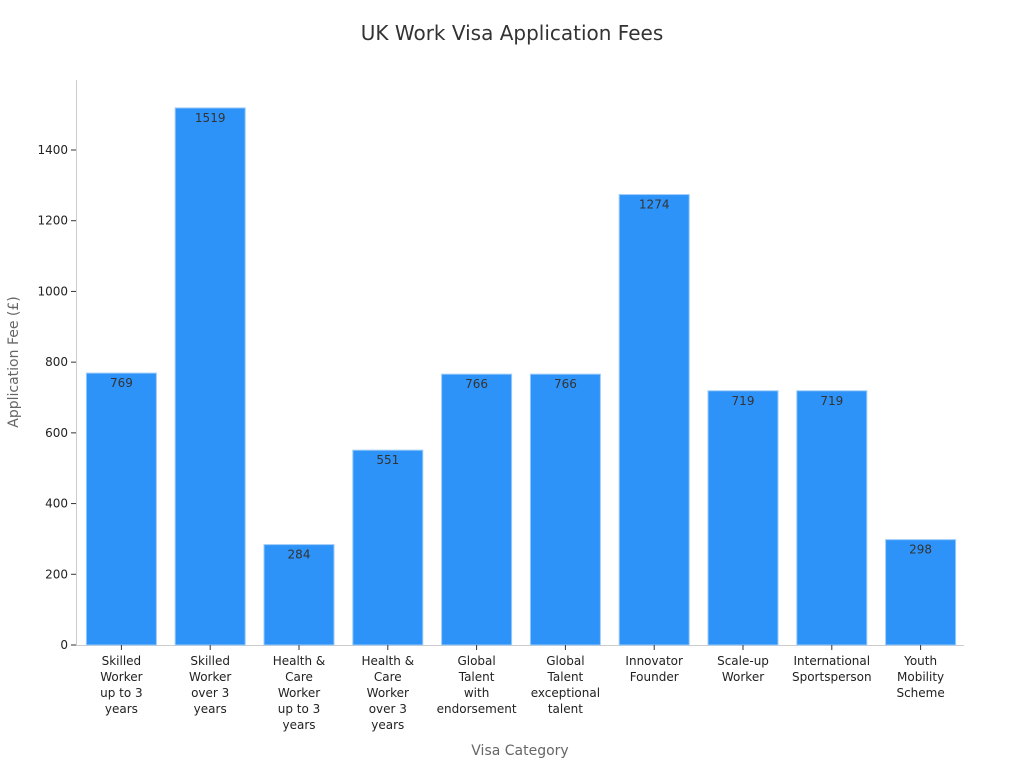  What do you see at coordinates (387, 460) in the screenshot?
I see `data-label: 551` at bounding box center [387, 460].